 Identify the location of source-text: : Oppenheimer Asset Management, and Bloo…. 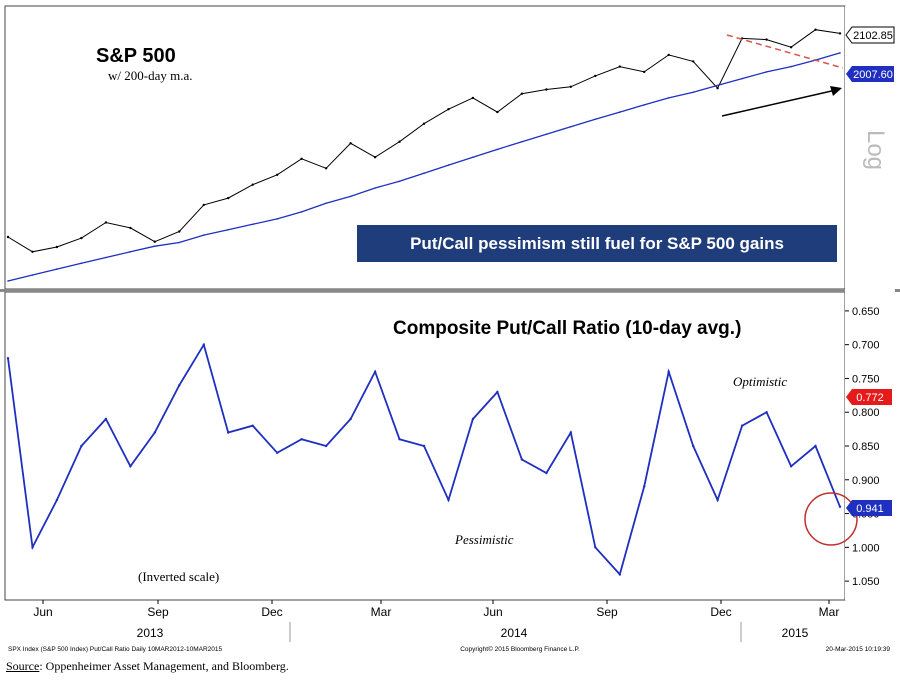
(164, 666).